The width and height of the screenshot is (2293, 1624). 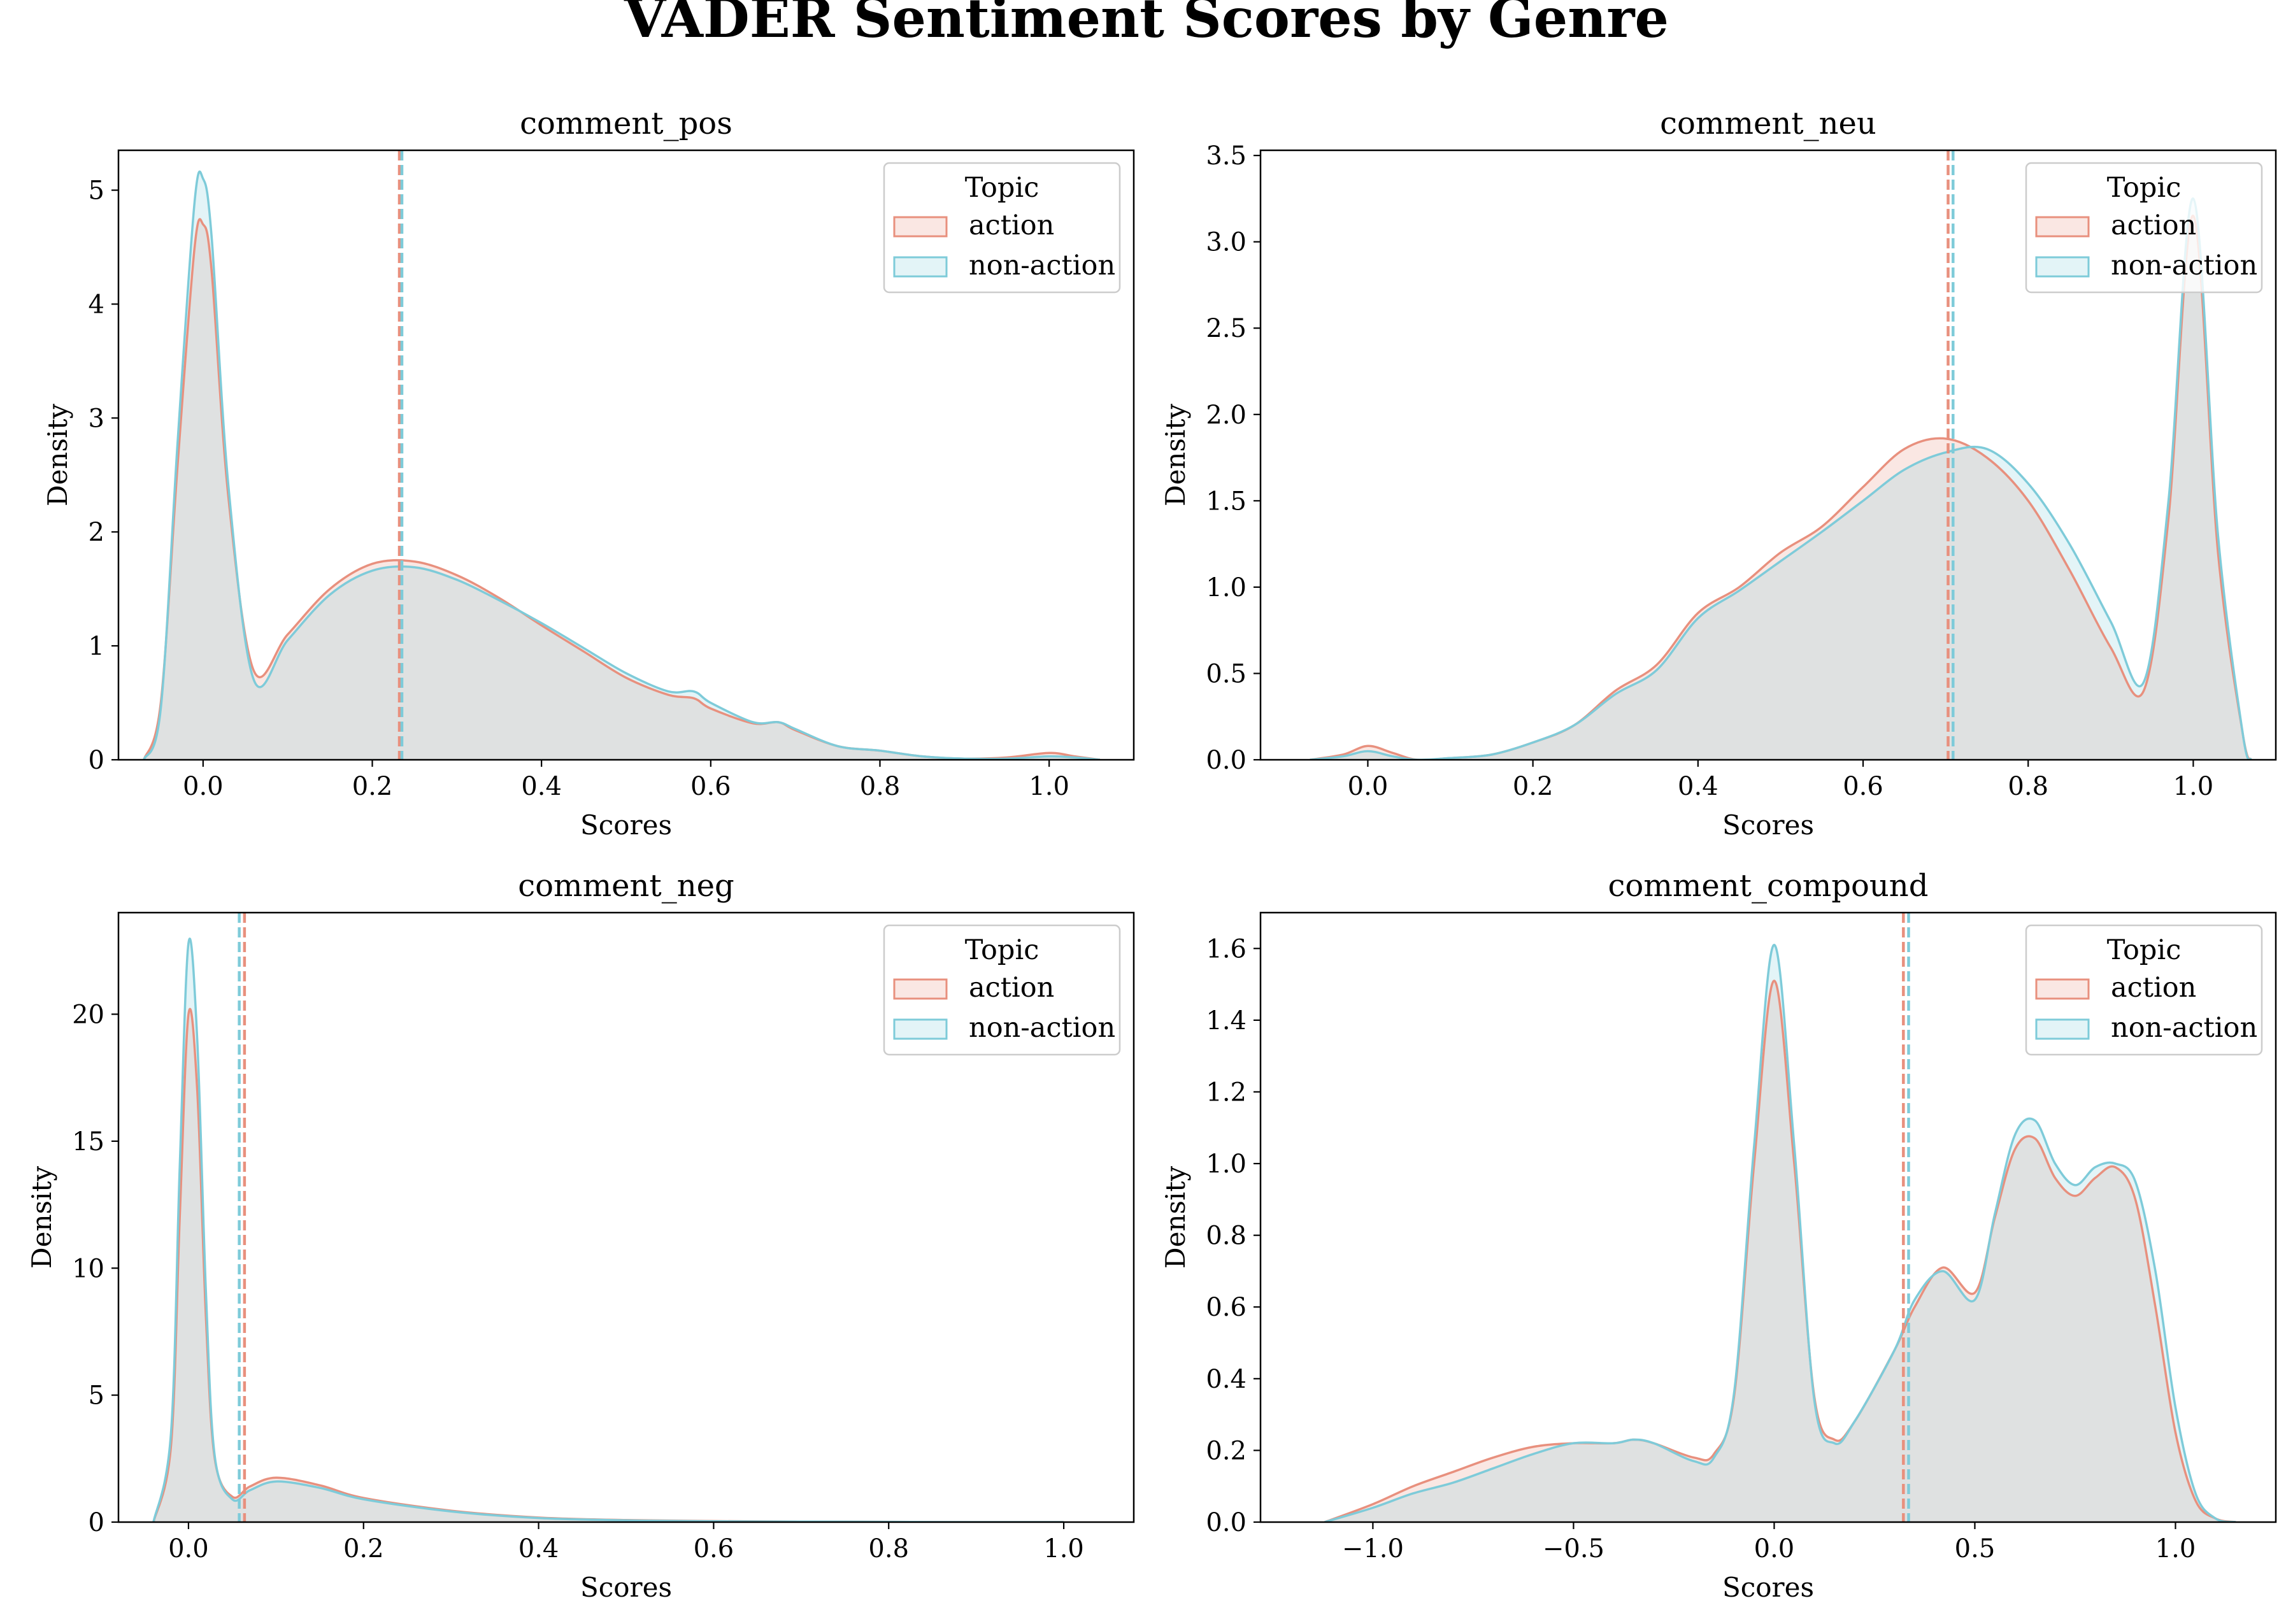 I want to click on y-tick-label: 20, so click(x=88, y=1015).